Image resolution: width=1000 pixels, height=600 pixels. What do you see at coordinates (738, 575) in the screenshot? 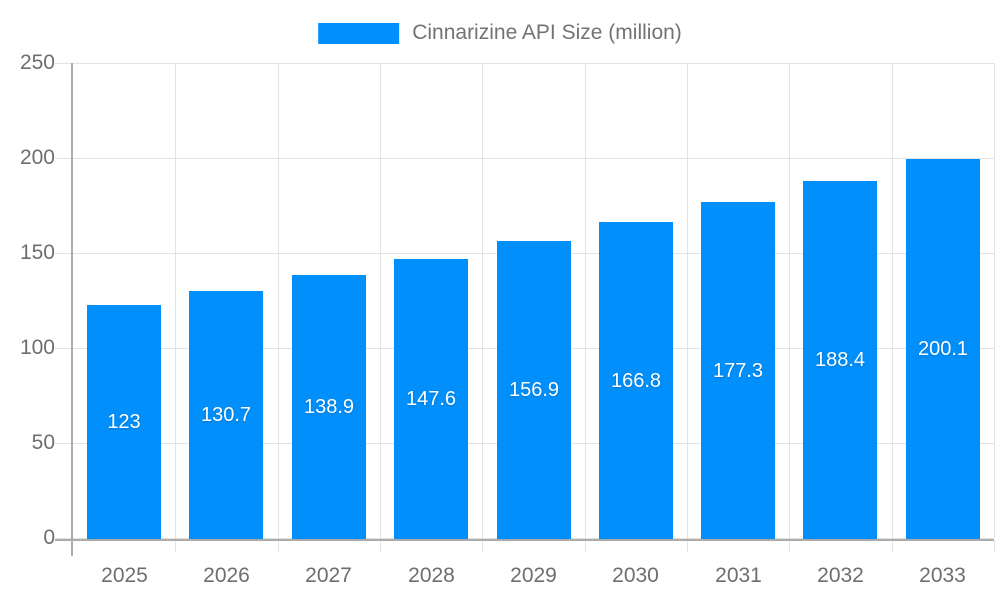
I see `x-axis-tick-label: 2031` at bounding box center [738, 575].